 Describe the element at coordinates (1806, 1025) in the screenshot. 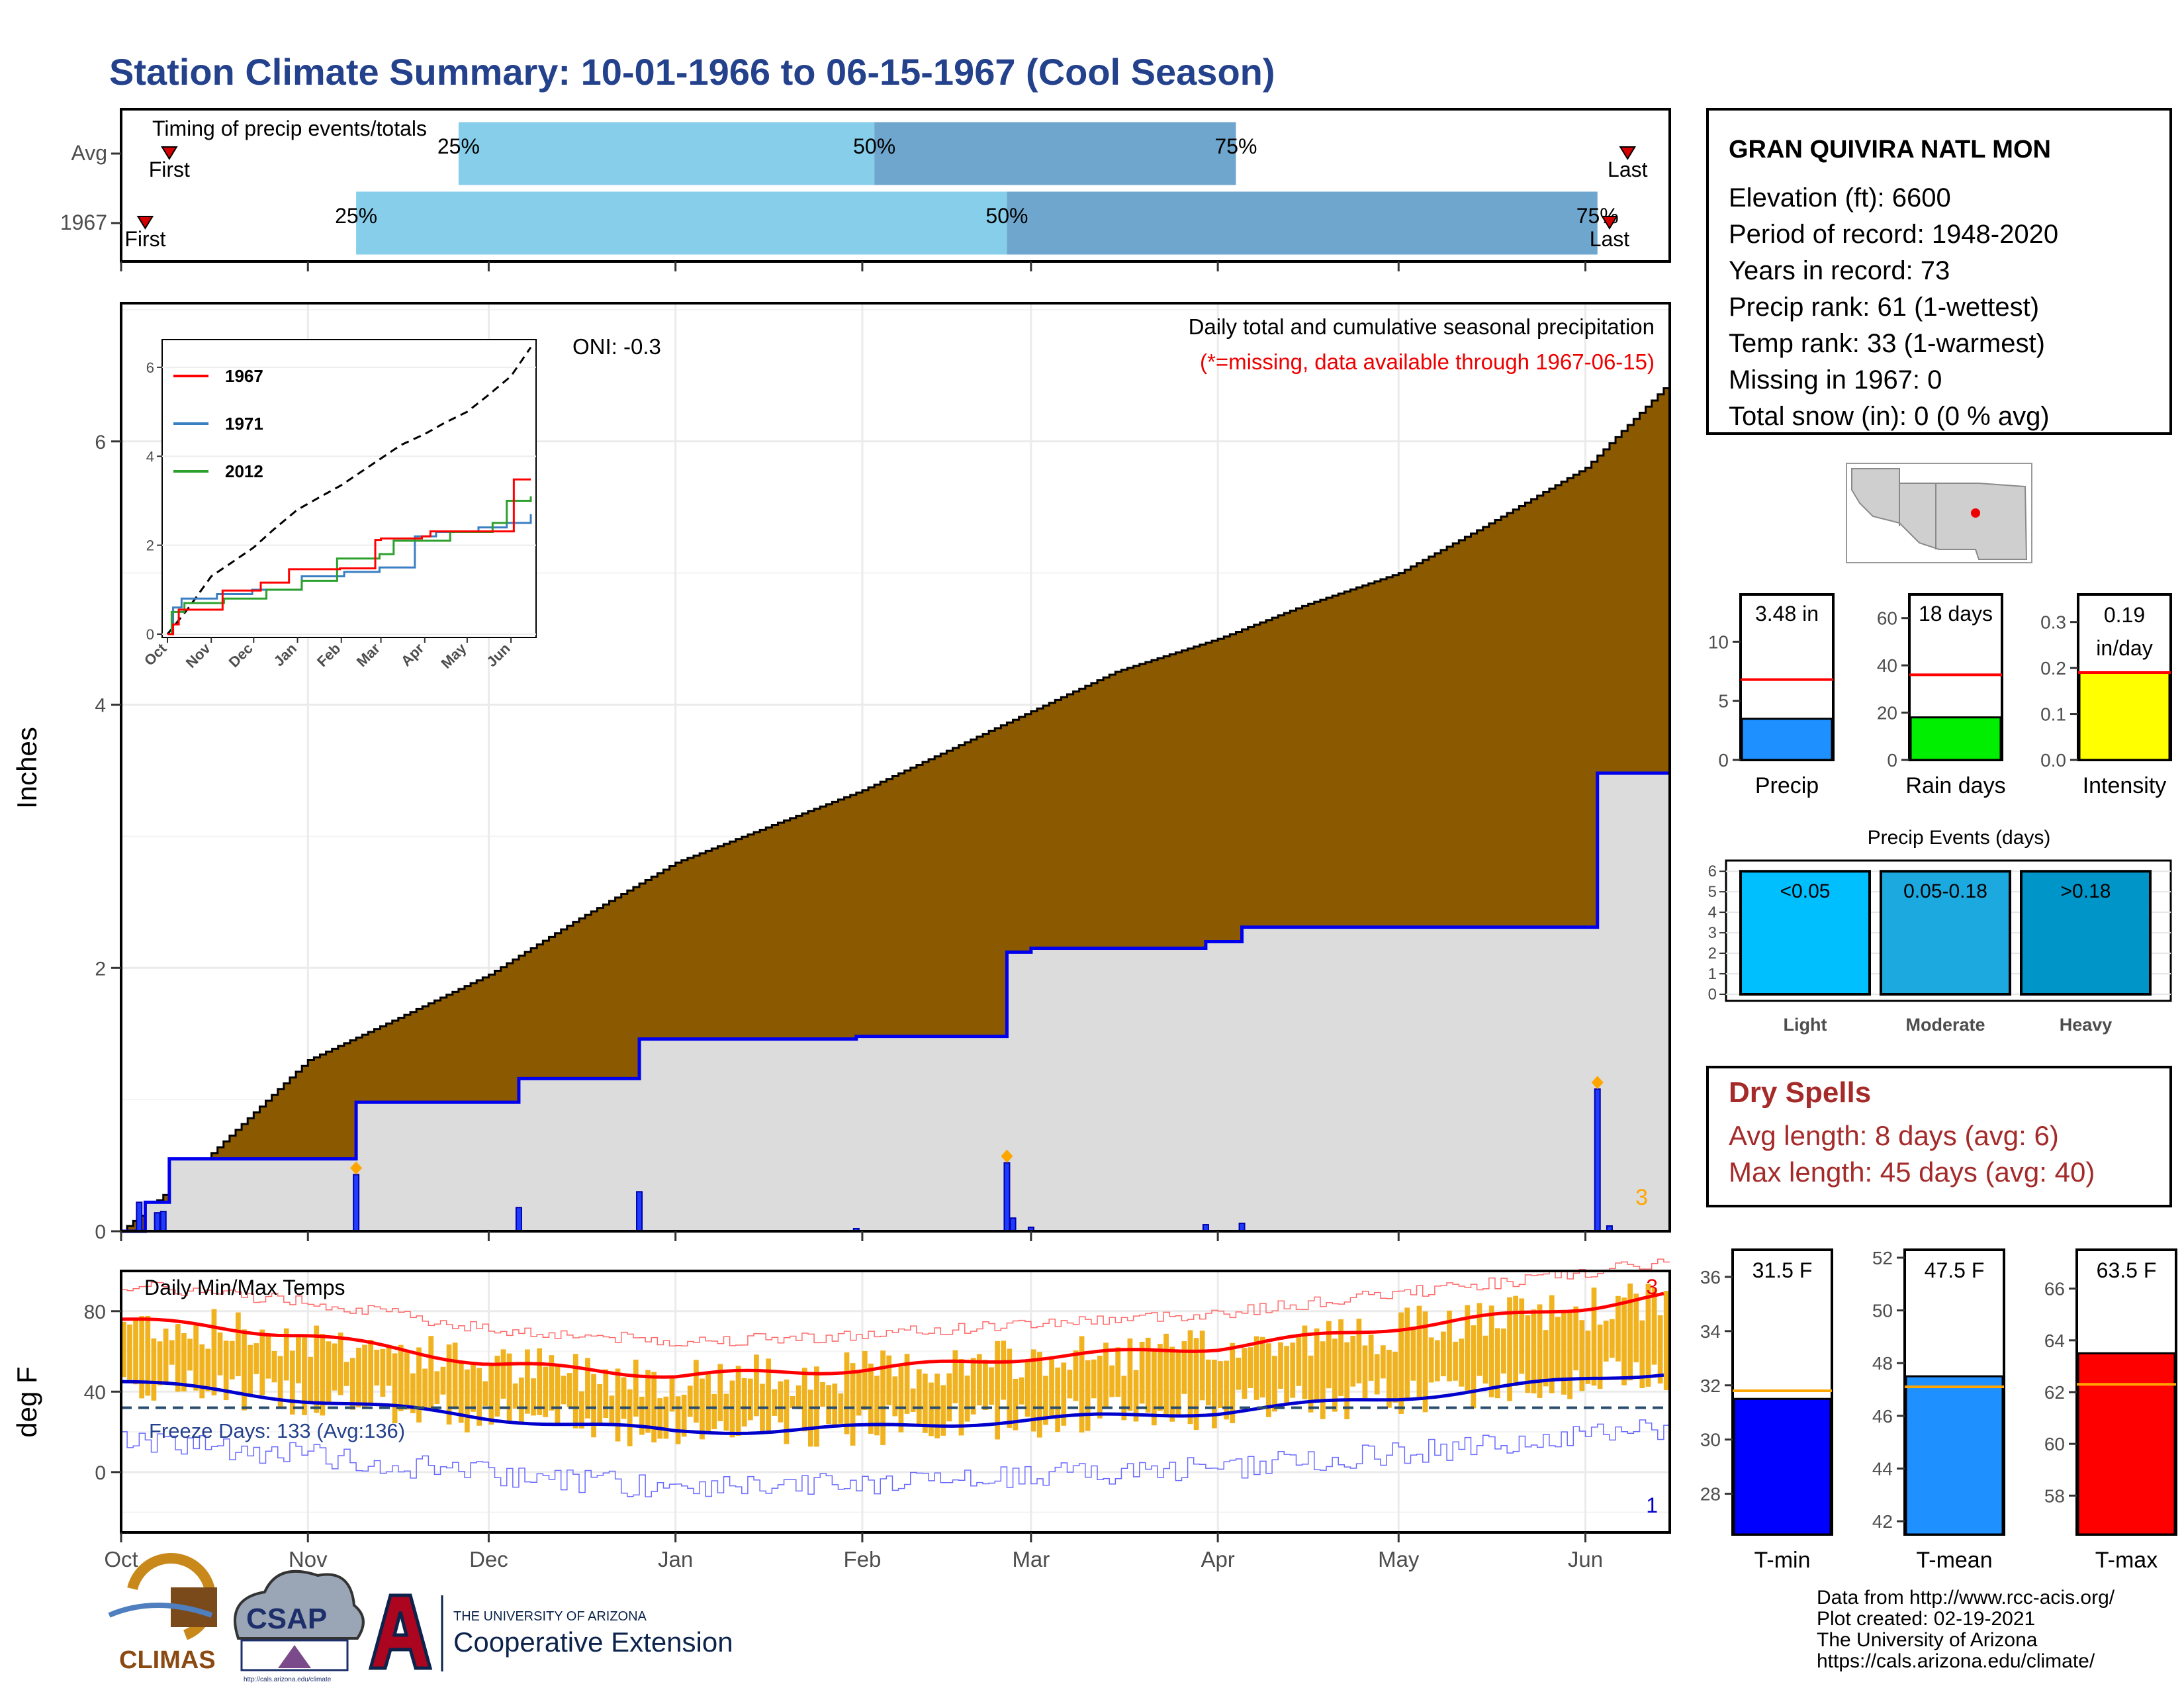

I see `precip-events-name: Light` at that location.